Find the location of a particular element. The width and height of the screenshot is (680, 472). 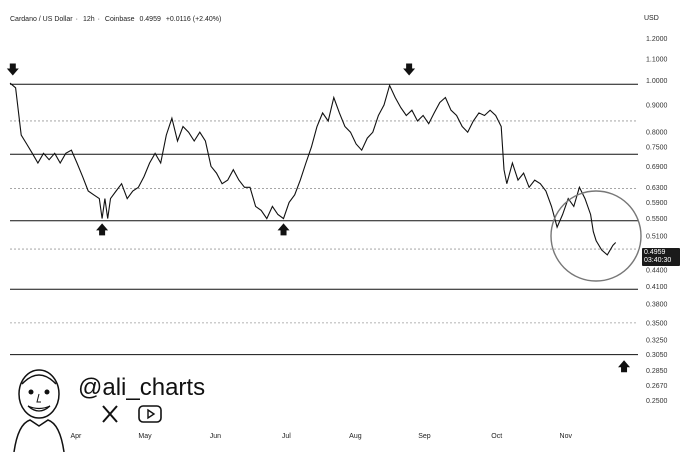

x-tick-label: Jul is located at coordinates (286, 436).